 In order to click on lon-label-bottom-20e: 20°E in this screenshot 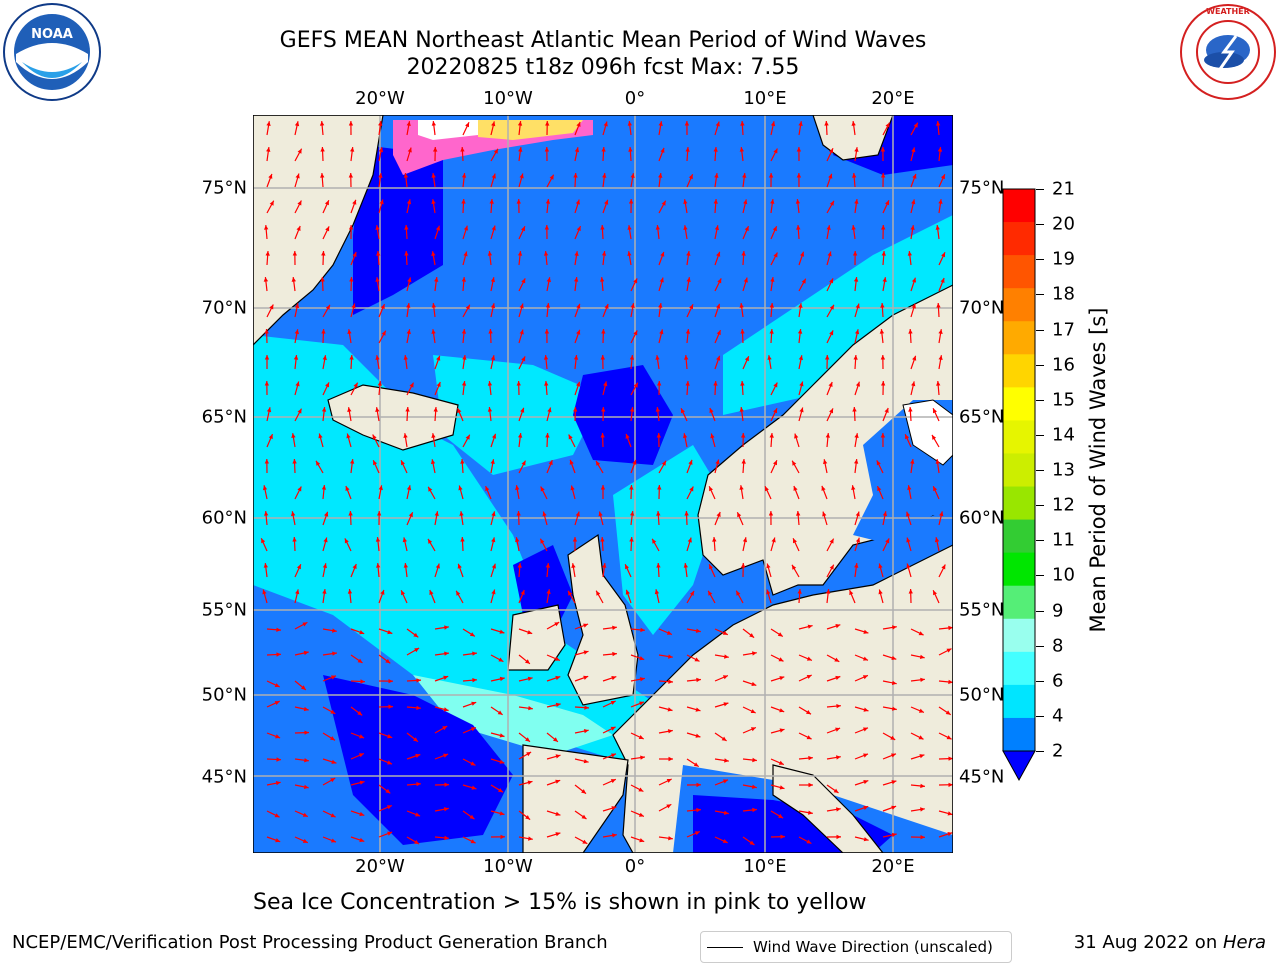, I will do `click(892, 866)`.